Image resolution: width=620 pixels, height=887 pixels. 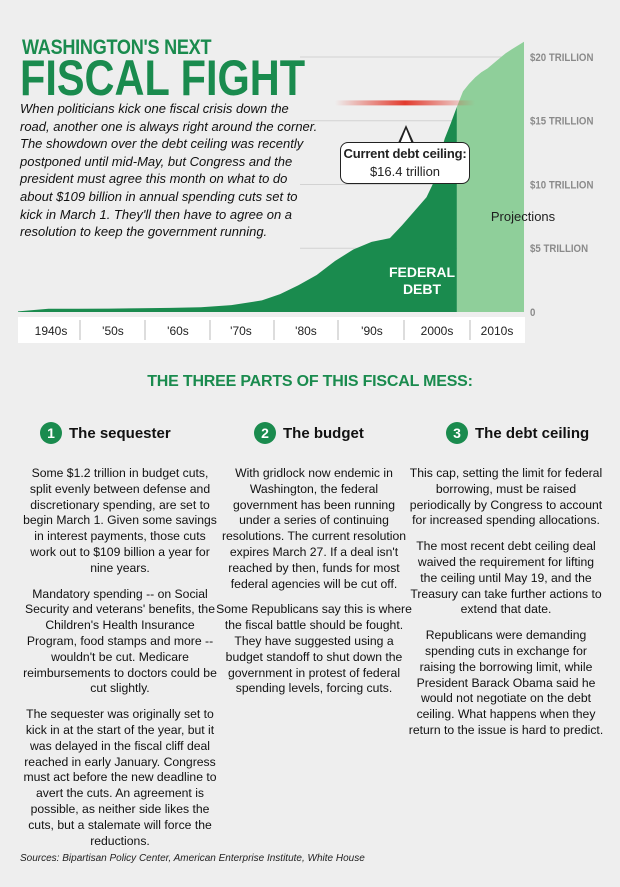 What do you see at coordinates (561, 122) in the screenshot?
I see `y-tick-label: $15 TRILLION` at bounding box center [561, 122].